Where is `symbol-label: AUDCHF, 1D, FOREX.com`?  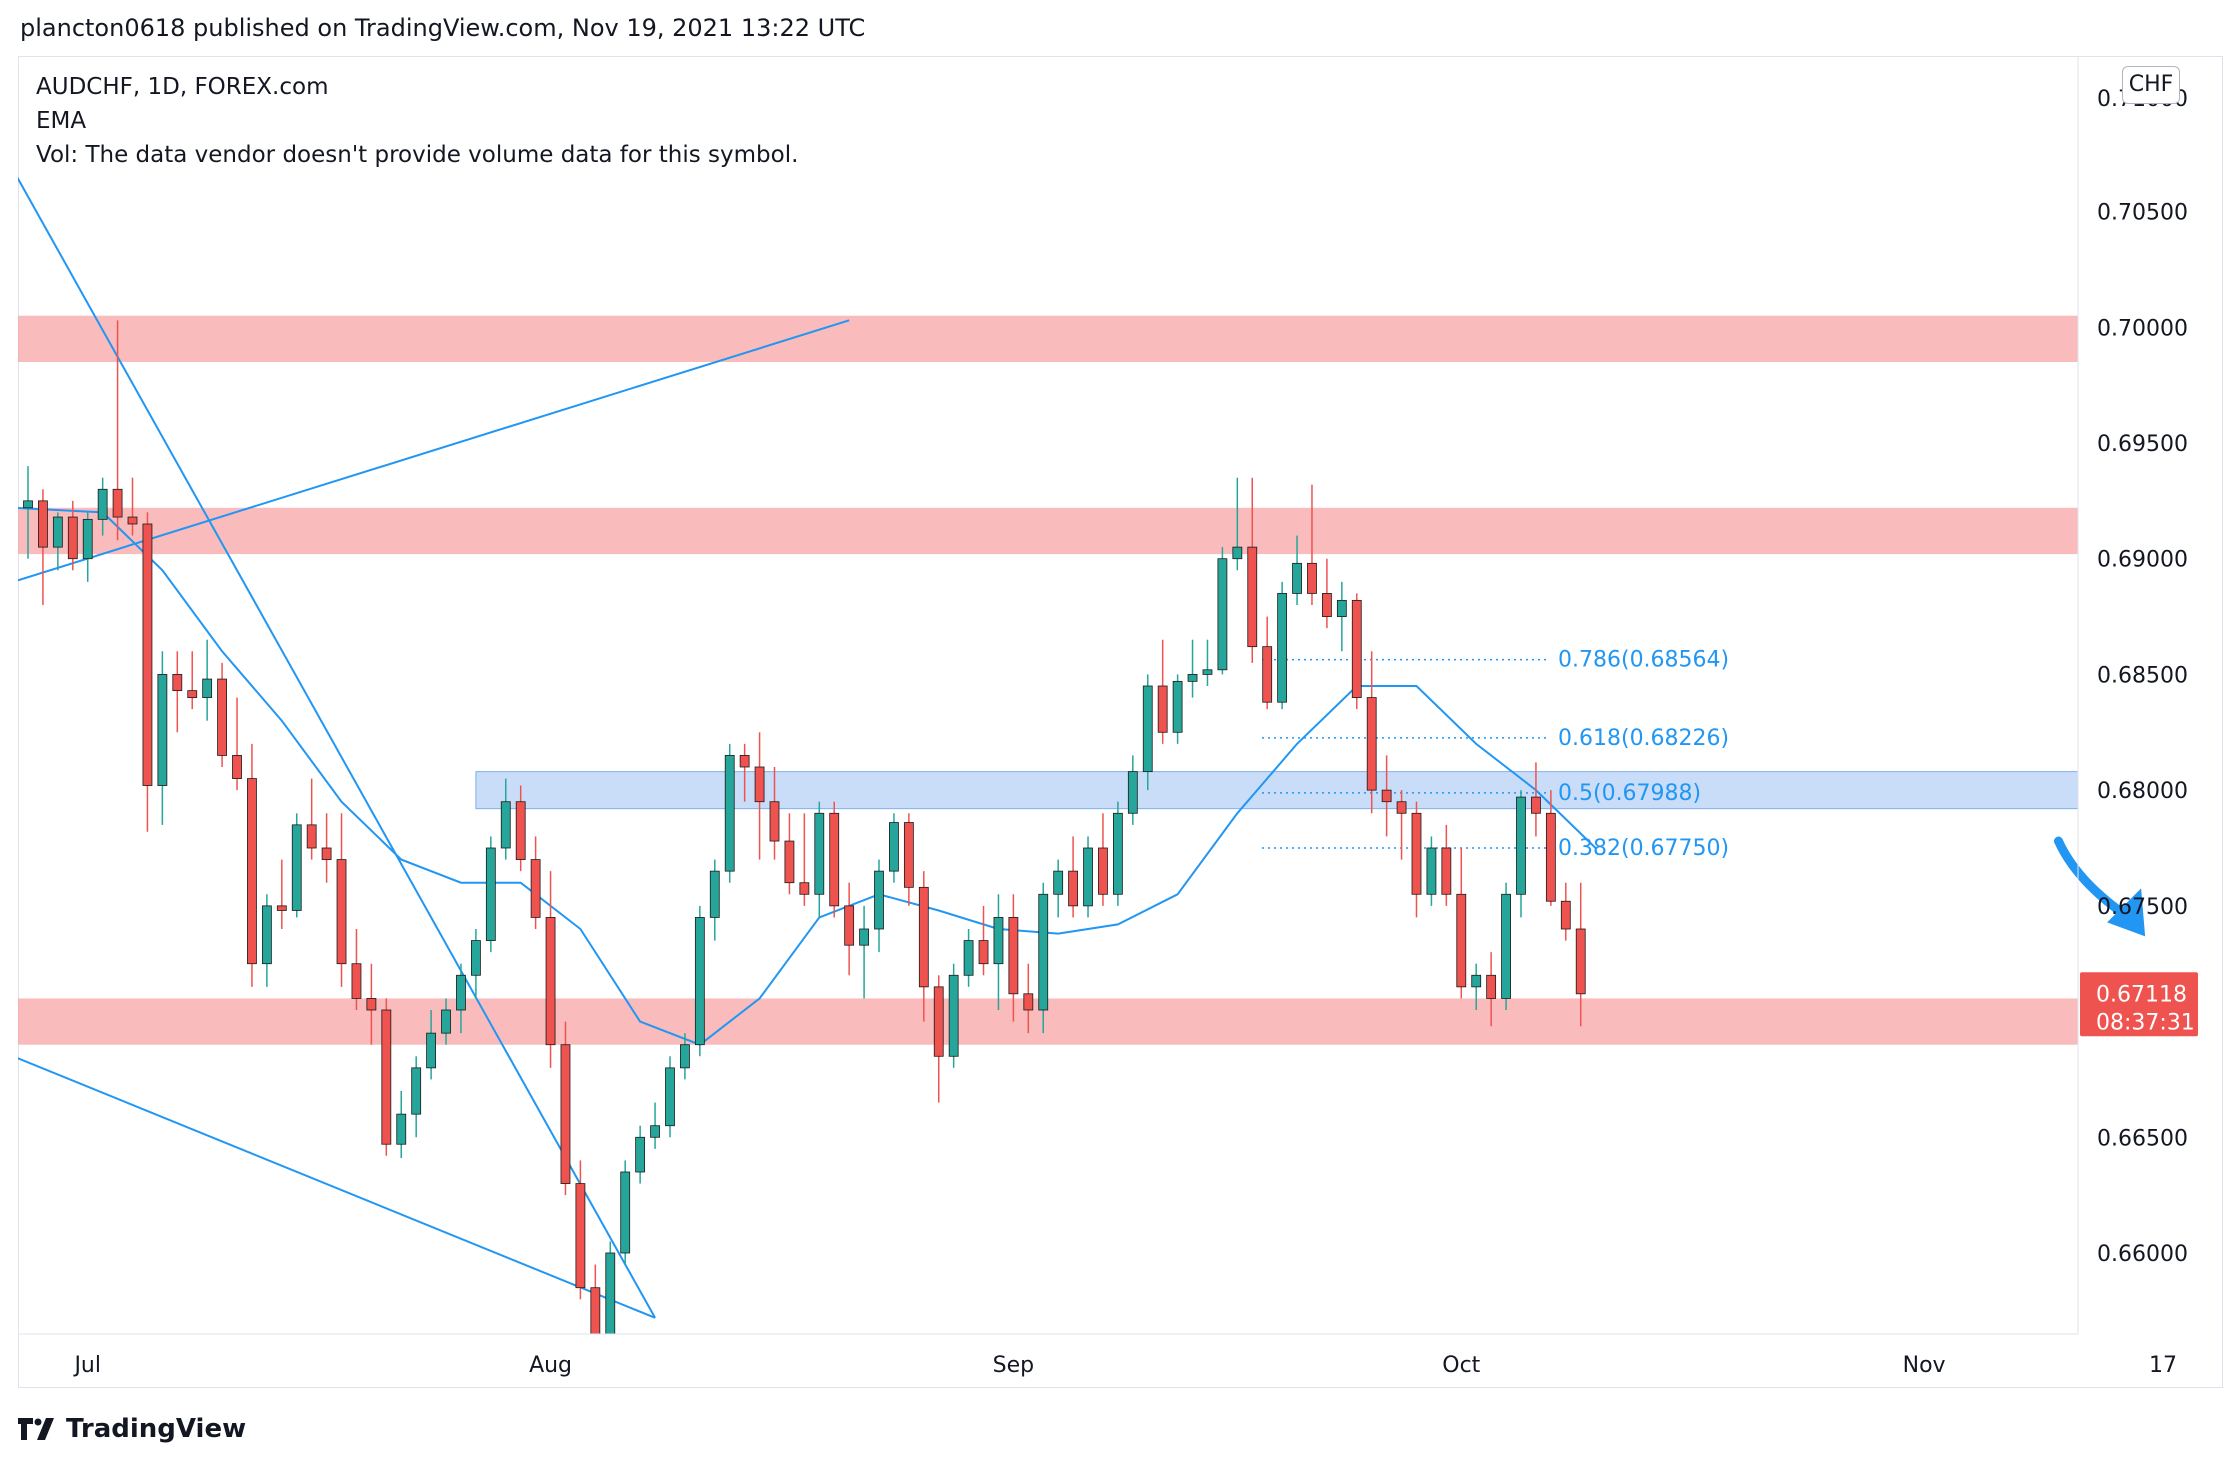
symbol-label: AUDCHF, 1D, FOREX.com is located at coordinates (182, 87).